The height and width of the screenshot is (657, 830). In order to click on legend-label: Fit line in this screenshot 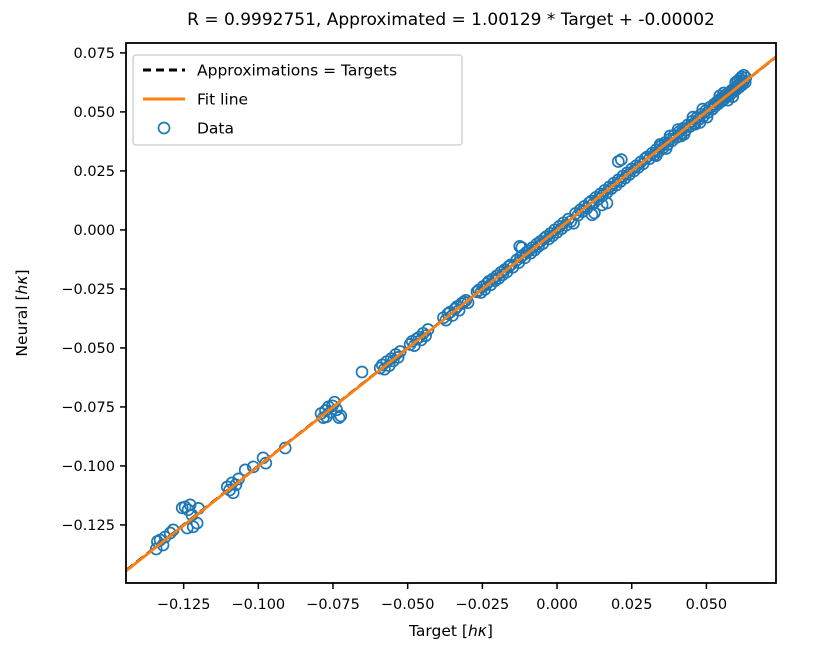, I will do `click(222, 100)`.